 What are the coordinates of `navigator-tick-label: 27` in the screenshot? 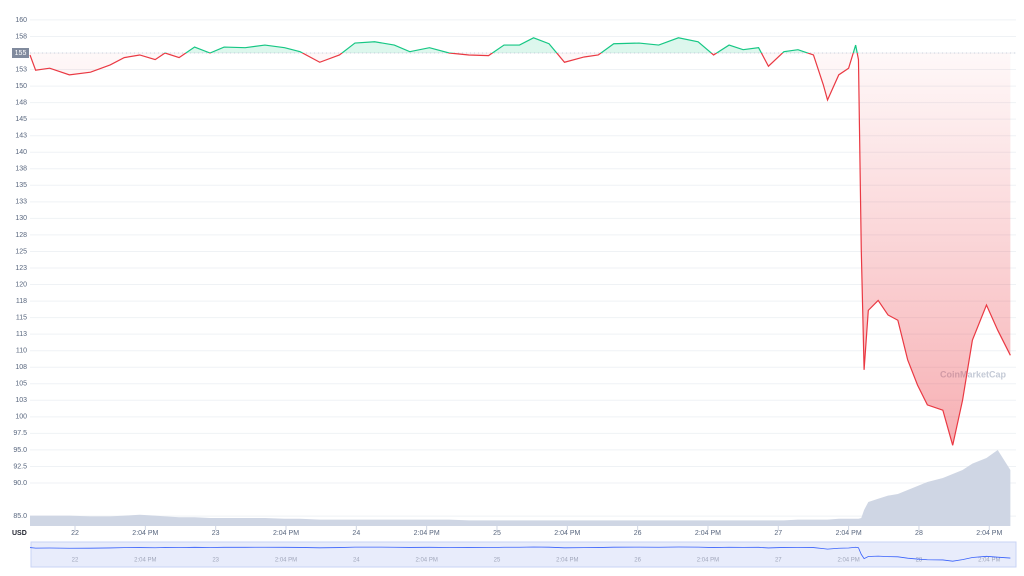 It's located at (778, 561).